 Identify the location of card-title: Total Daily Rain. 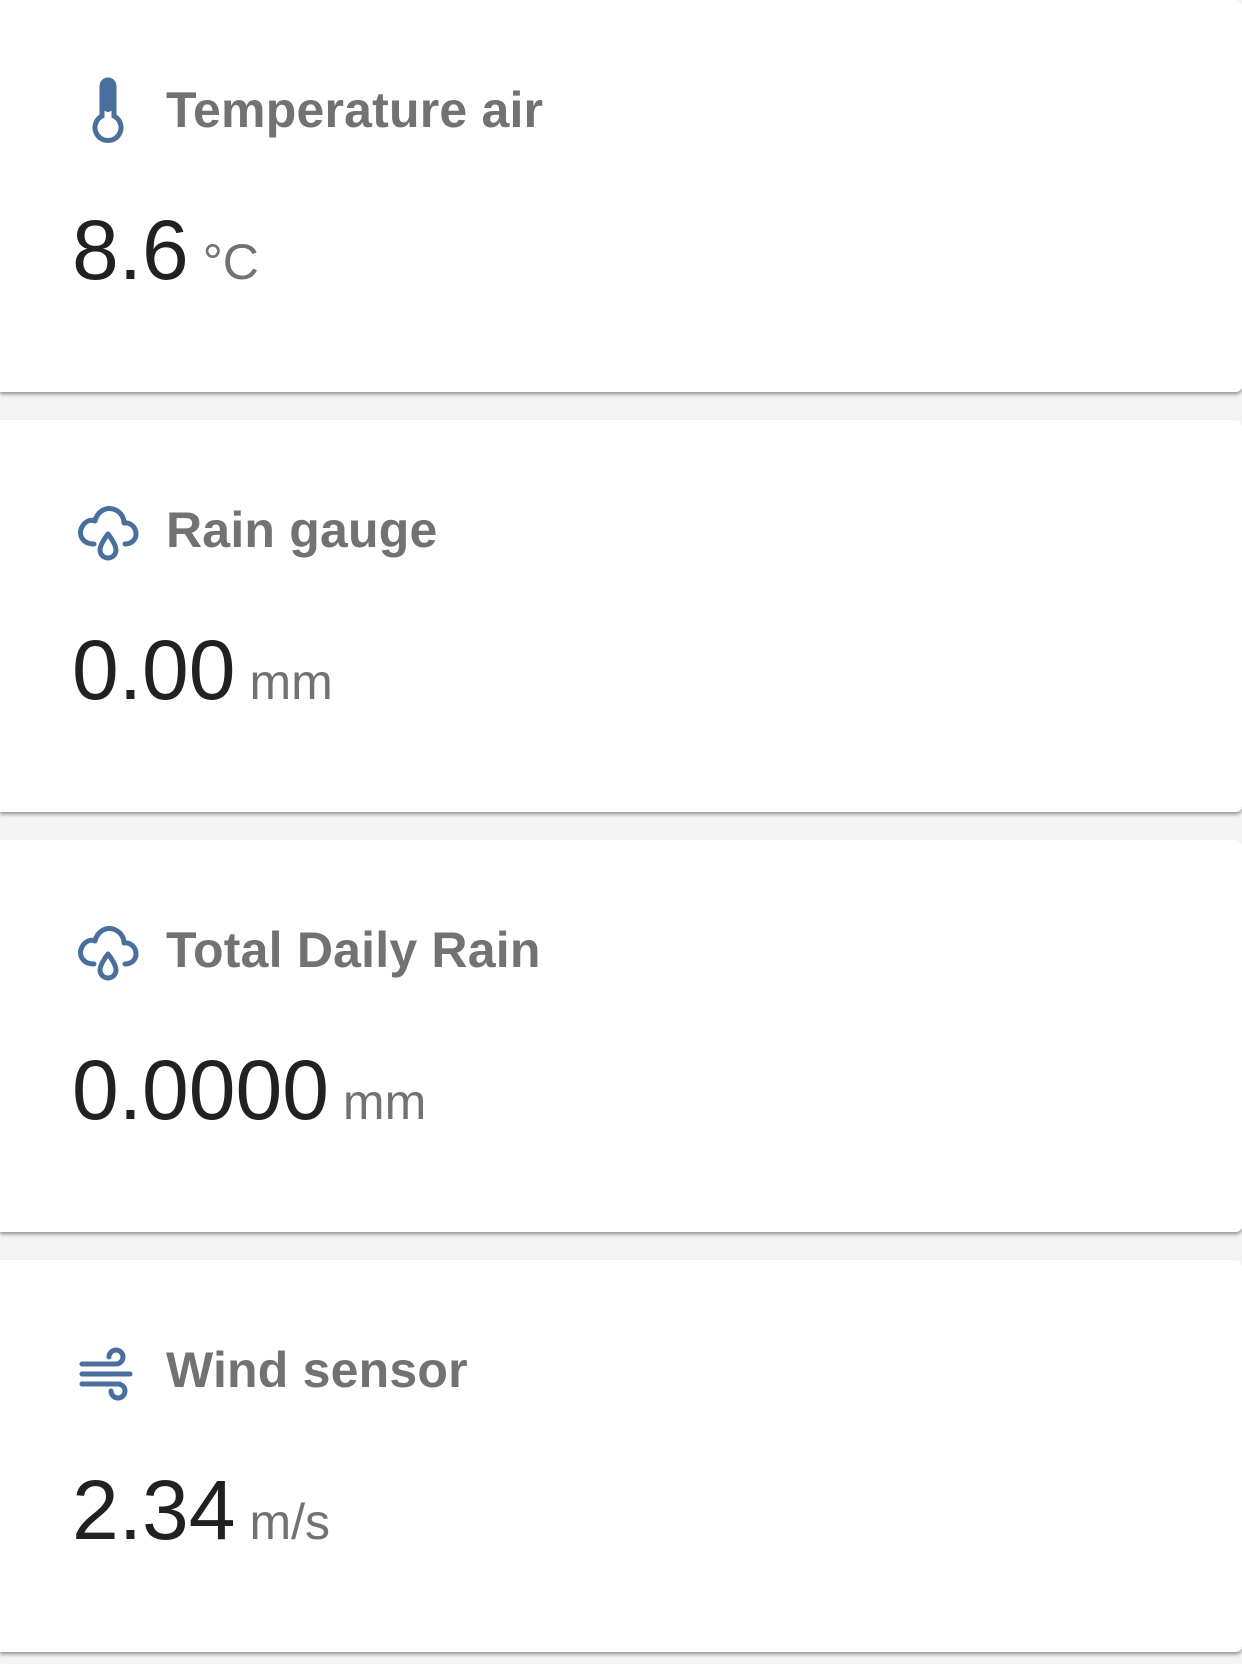
(353, 950).